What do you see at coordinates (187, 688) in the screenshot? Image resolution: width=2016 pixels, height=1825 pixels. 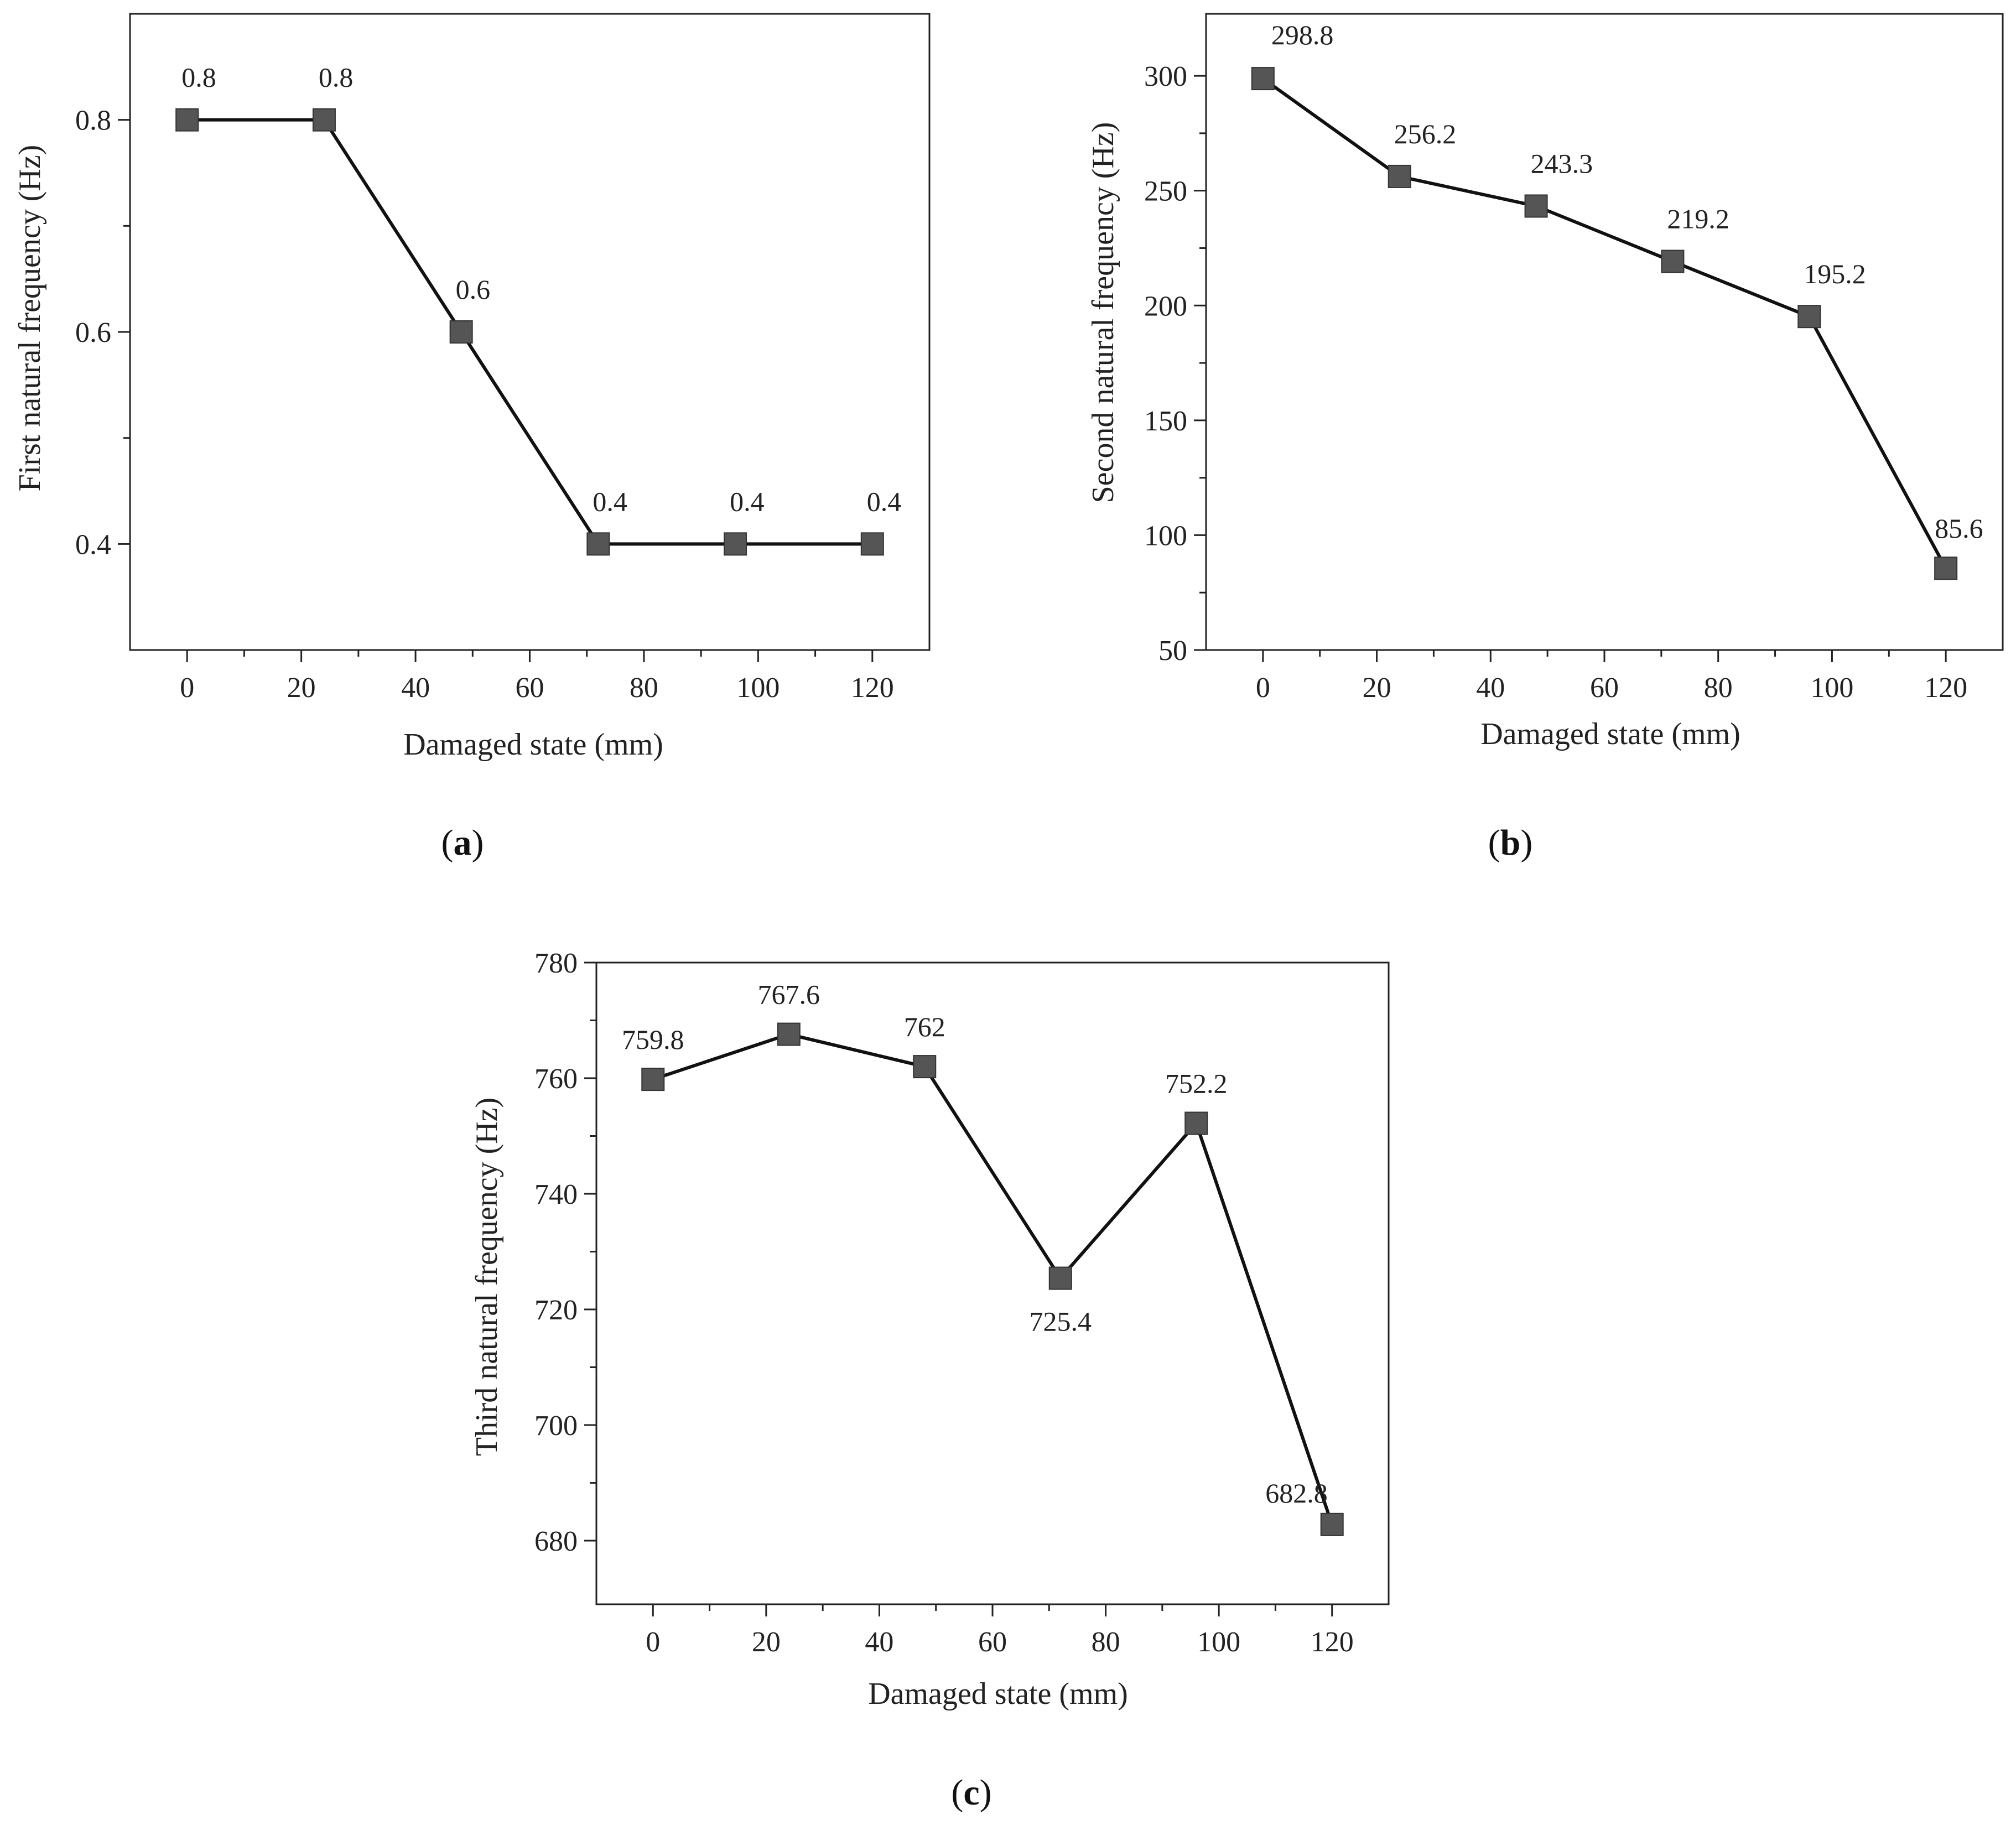 I see `x-tick-label-a-0: 0` at bounding box center [187, 688].